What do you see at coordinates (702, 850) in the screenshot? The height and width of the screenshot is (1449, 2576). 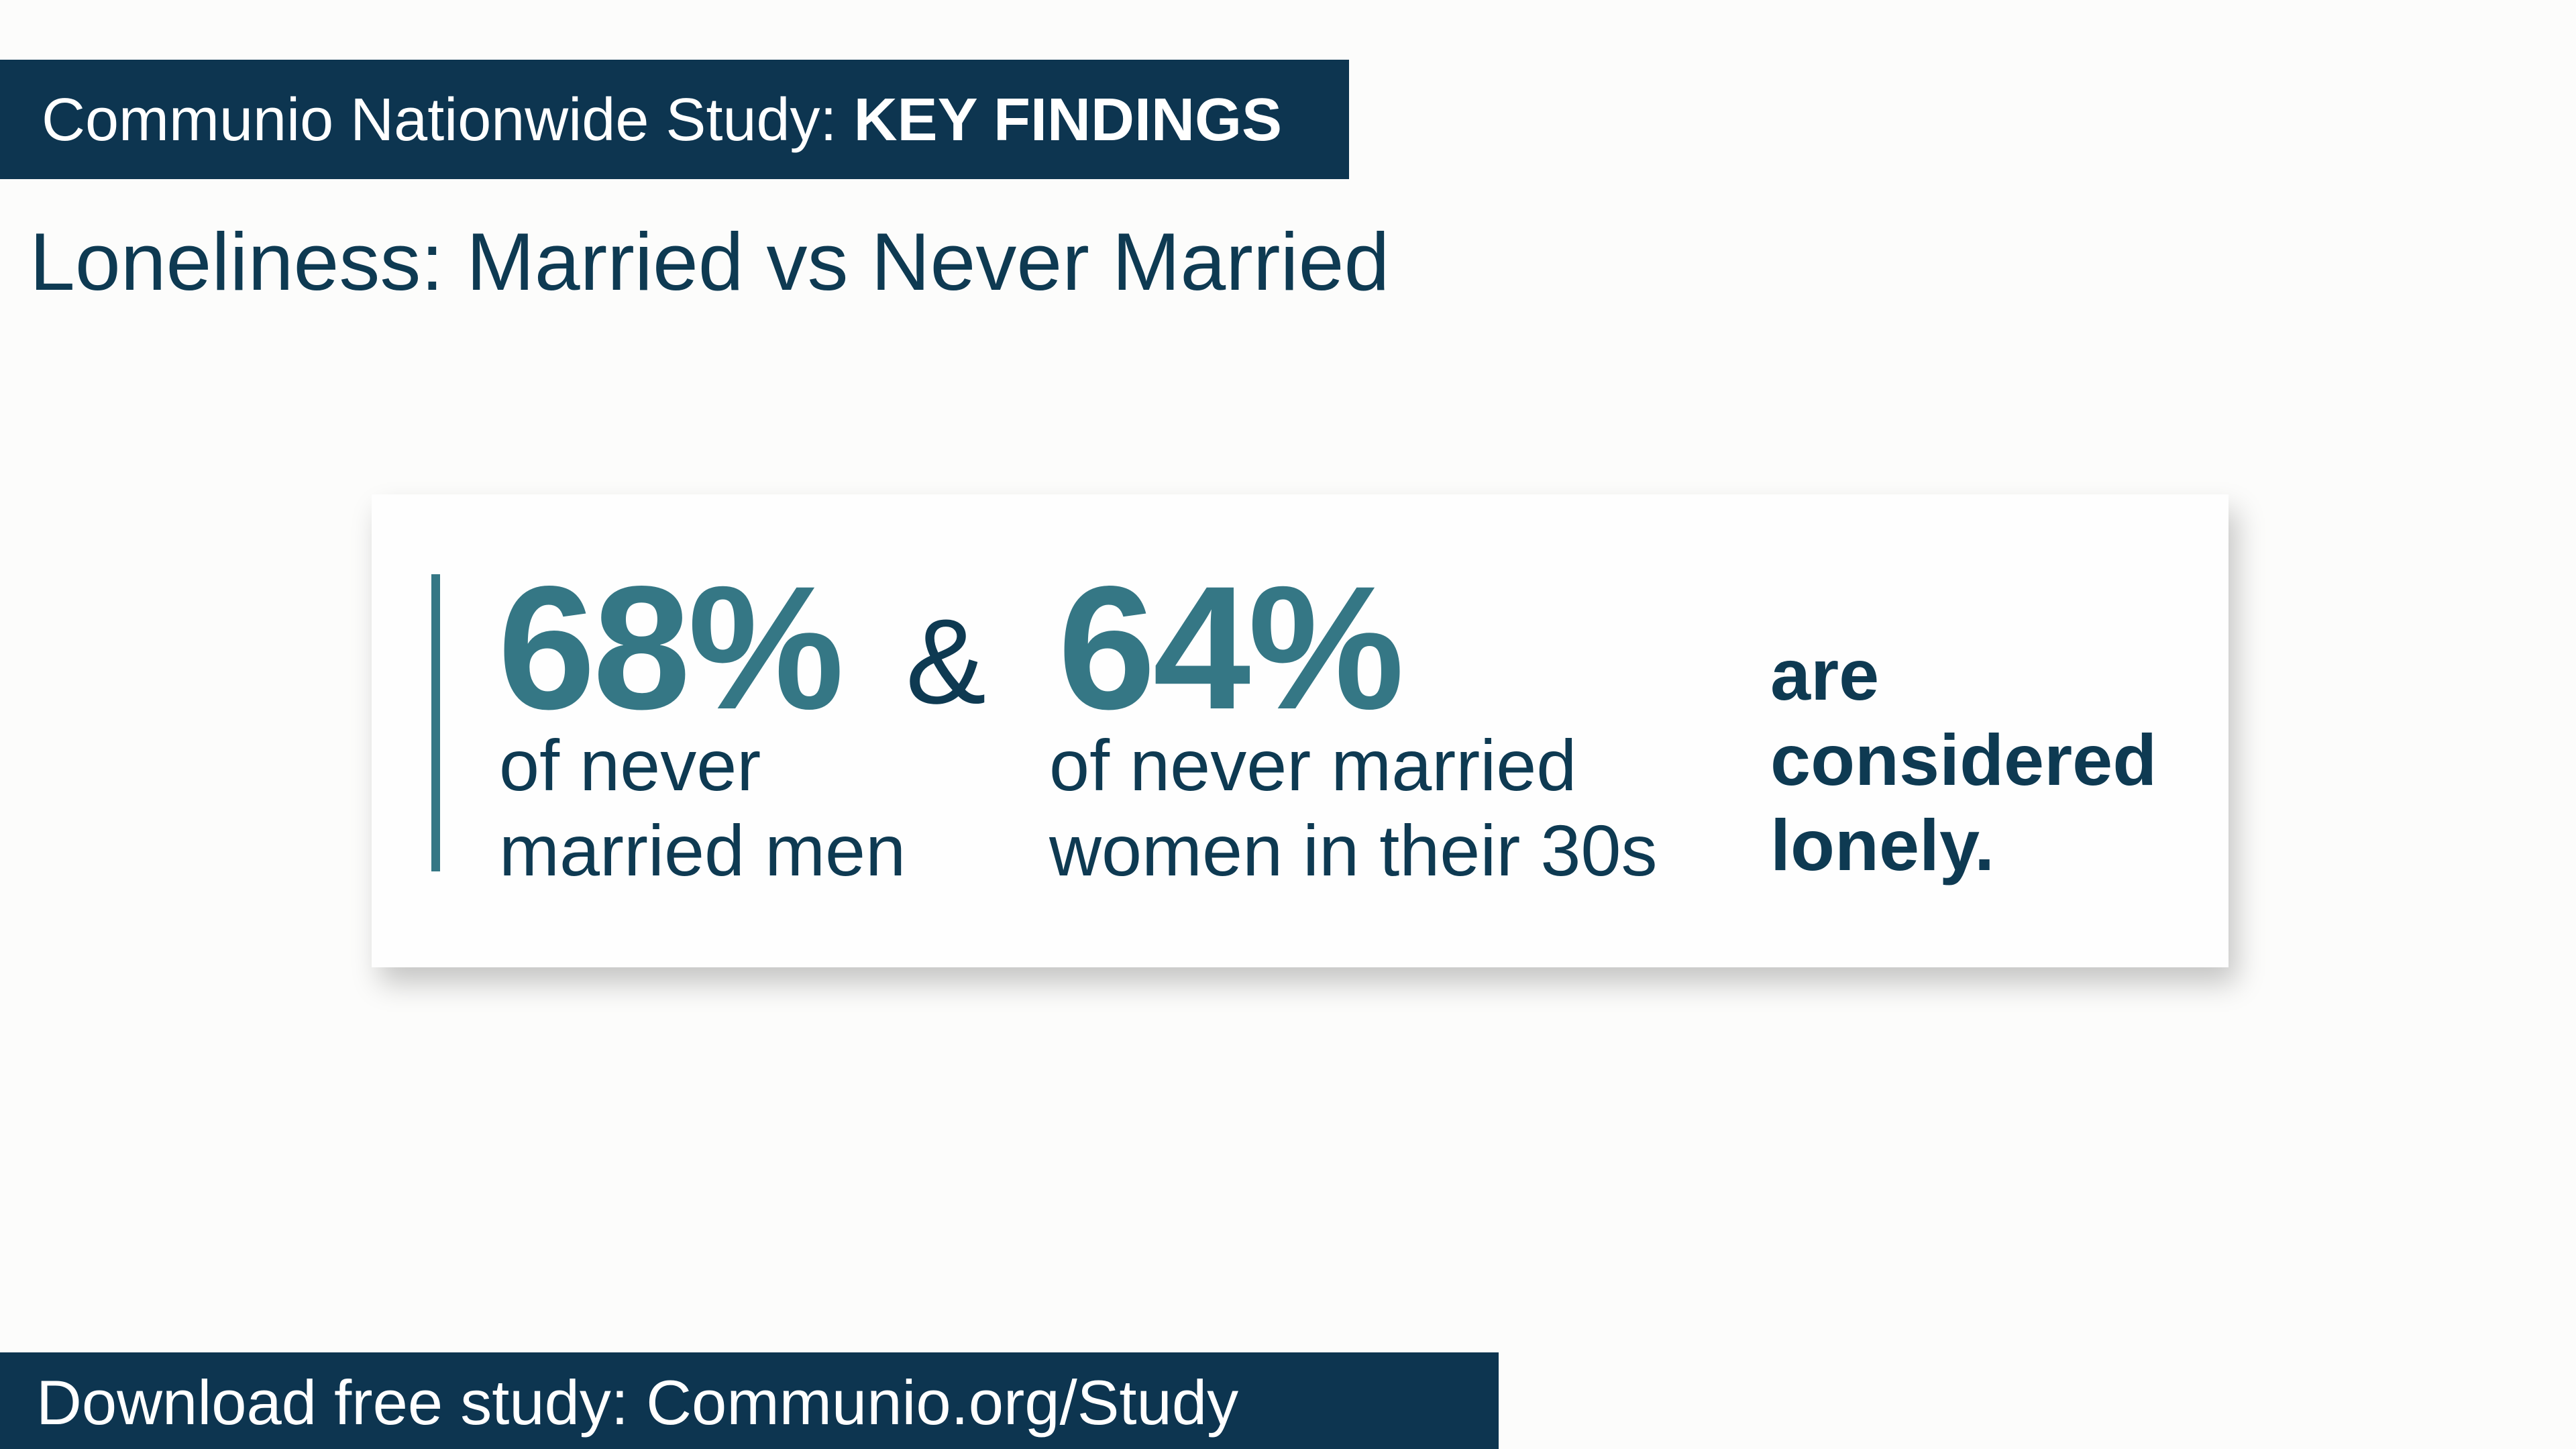 I see `caption-line: married men` at bounding box center [702, 850].